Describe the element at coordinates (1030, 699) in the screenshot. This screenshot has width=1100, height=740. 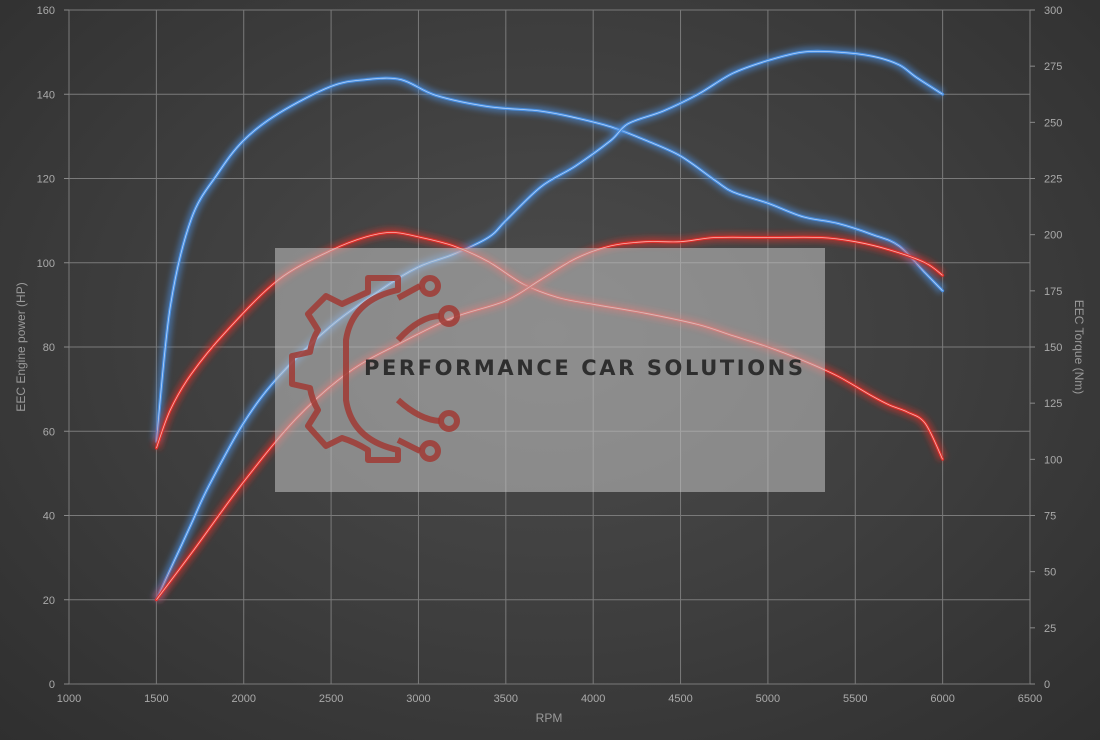
I see `x-tick-label: 6500` at that location.